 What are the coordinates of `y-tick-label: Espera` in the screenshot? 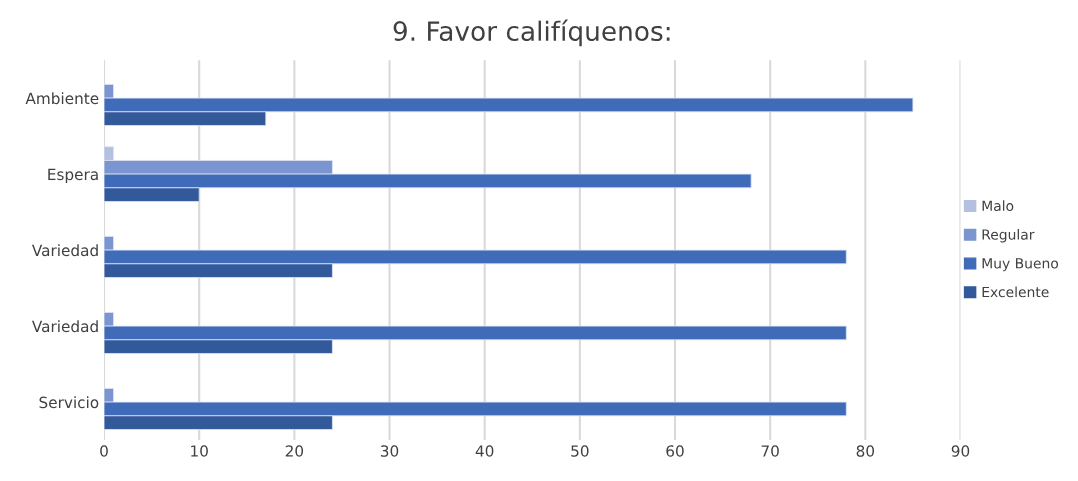 It's located at (73, 176).